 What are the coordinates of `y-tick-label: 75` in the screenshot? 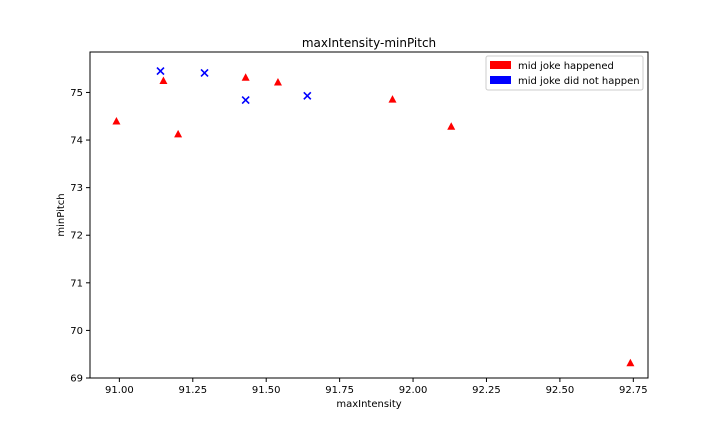 It's located at (76, 93).